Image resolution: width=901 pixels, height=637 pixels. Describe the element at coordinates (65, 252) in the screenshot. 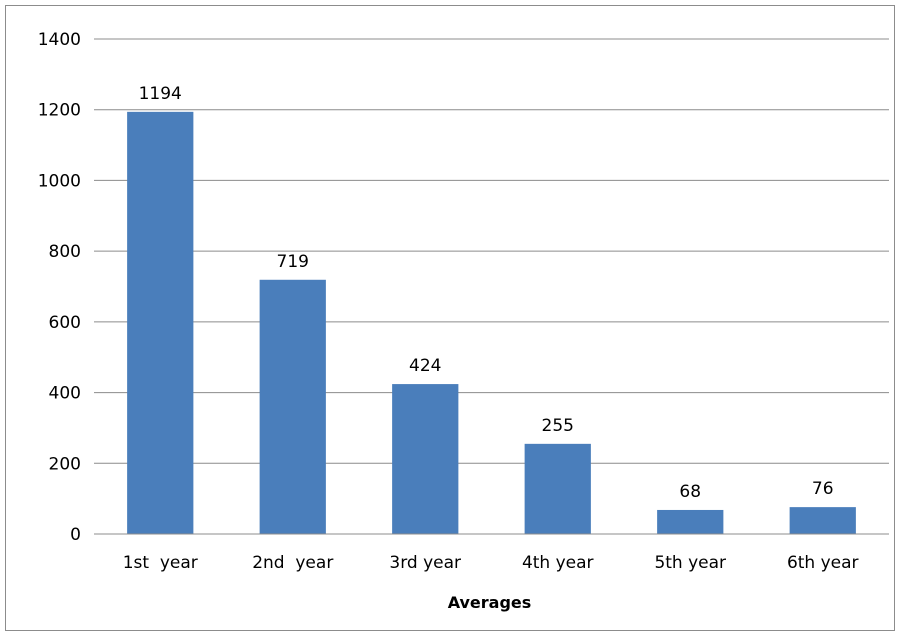

I see `y-tick-label: 800` at that location.